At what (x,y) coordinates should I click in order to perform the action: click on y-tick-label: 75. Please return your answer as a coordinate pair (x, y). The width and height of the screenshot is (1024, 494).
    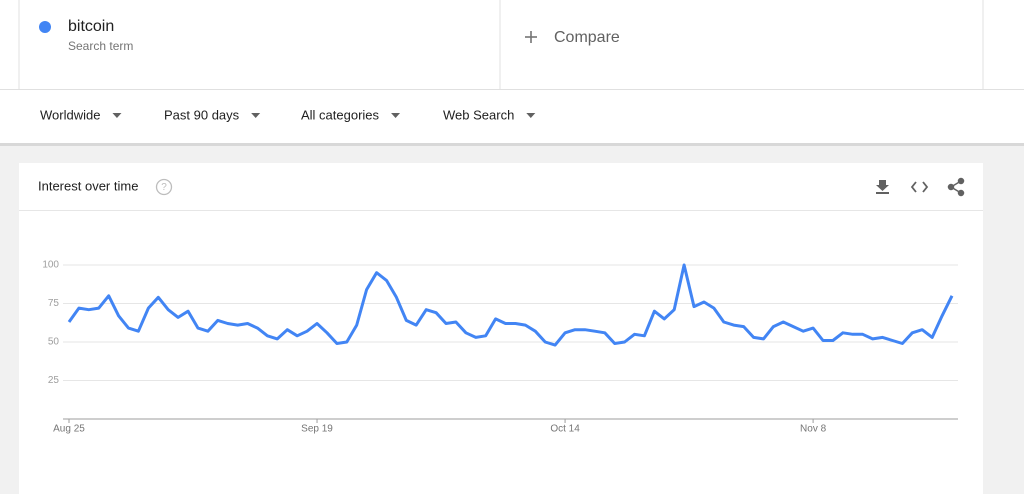
    Looking at the image, I should click on (54, 303).